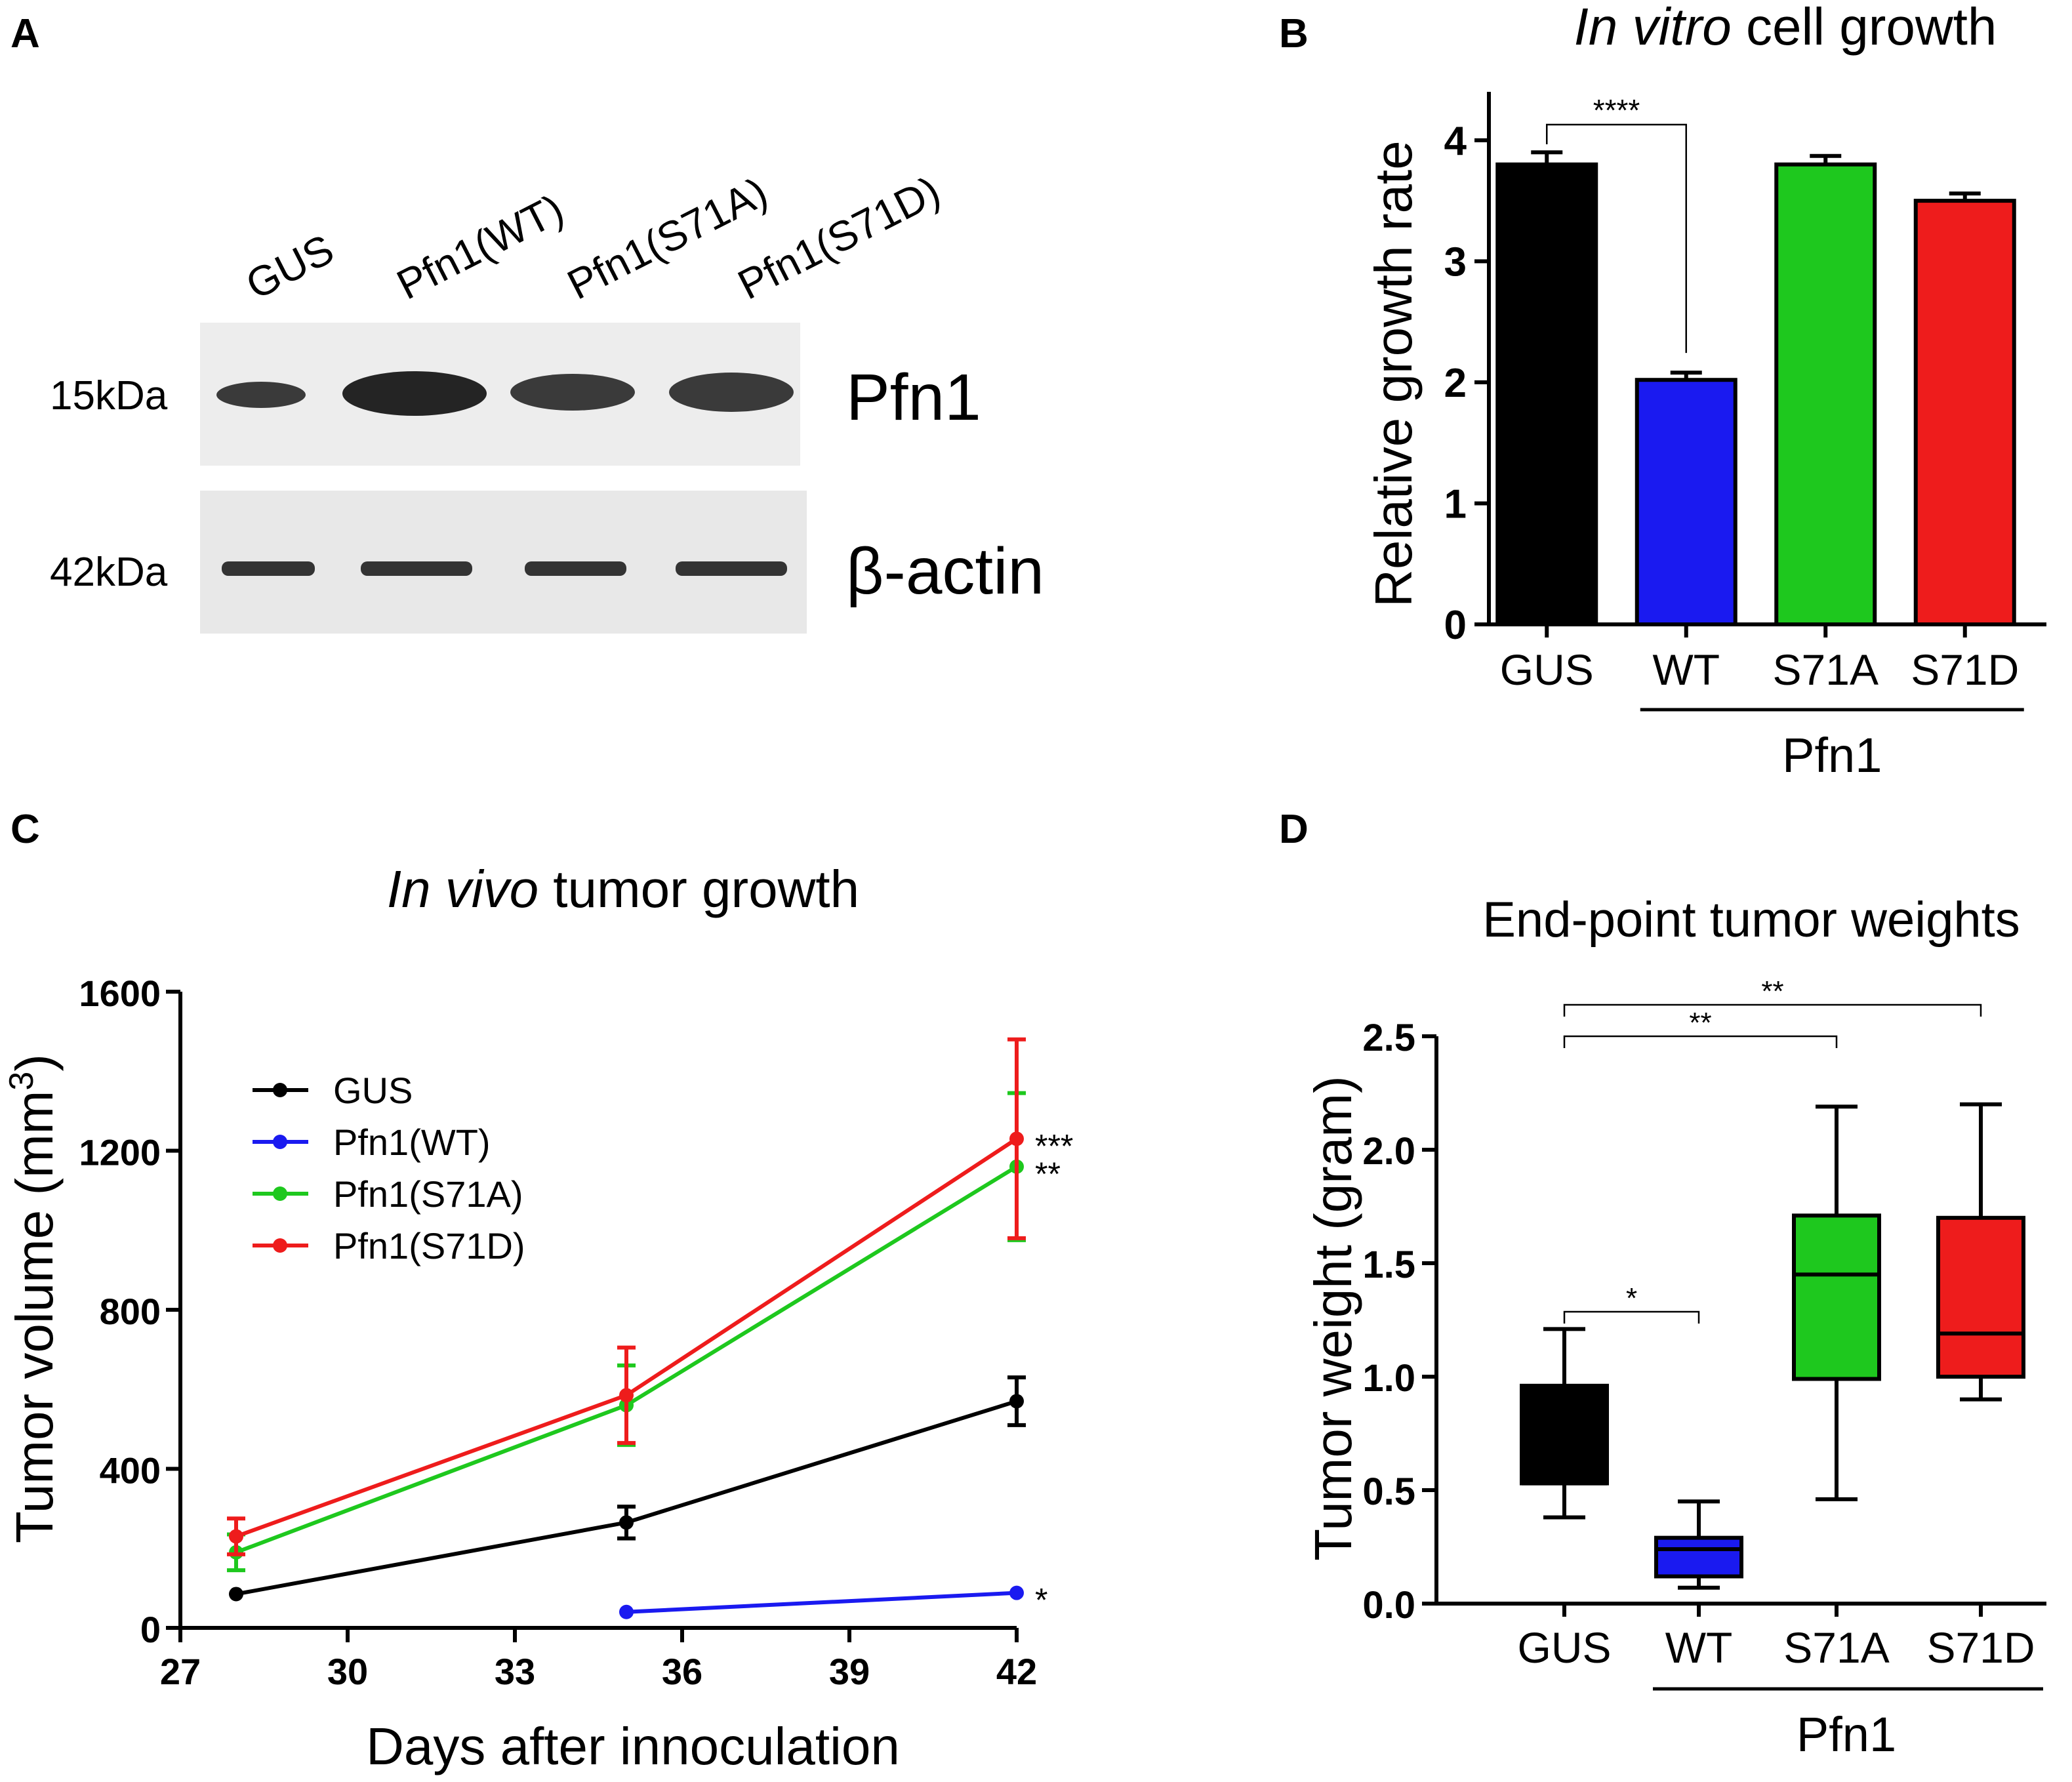 This screenshot has height=1782, width=2072. Describe the element at coordinates (109, 395) in the screenshot. I see `marker-15kda: 15kDa` at that location.